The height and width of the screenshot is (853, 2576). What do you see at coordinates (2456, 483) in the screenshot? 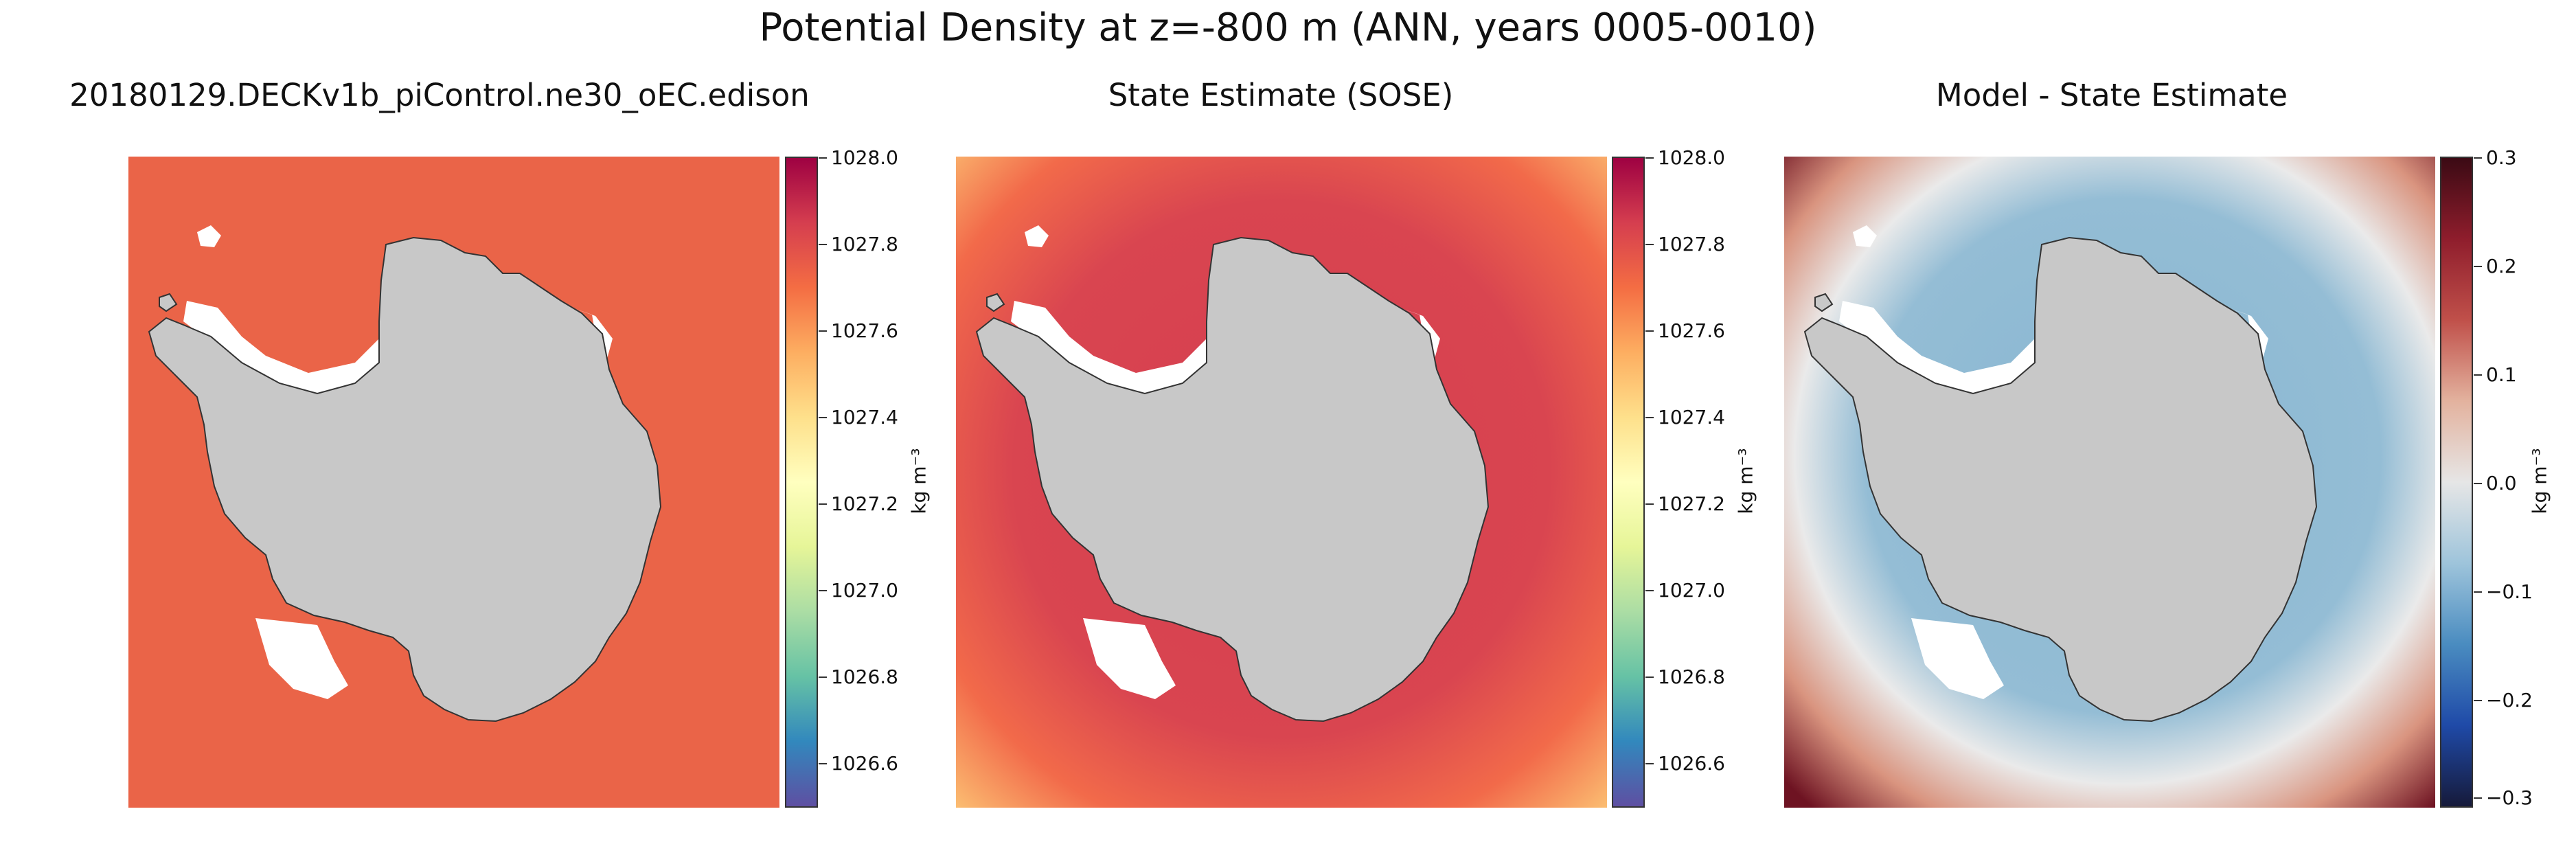
I see `colorbar-difference` at bounding box center [2456, 483].